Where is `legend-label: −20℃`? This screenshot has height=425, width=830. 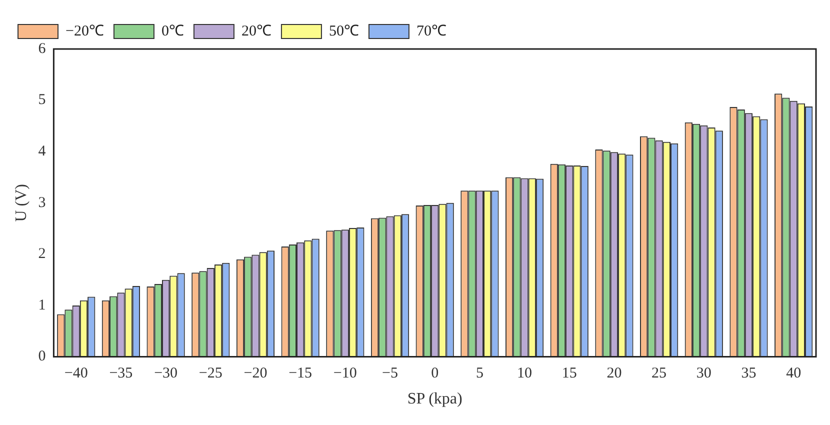
legend-label: −20℃ is located at coordinates (85, 31).